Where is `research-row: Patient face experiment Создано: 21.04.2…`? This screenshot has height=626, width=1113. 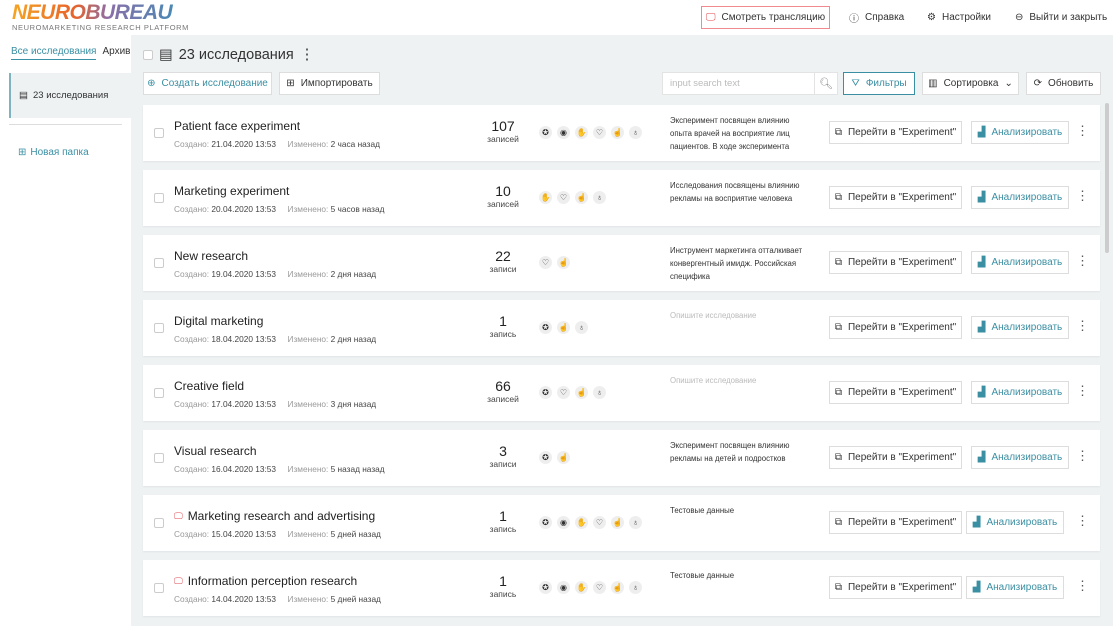 research-row: Patient face experiment Создано: 21.04.2… is located at coordinates (621, 133).